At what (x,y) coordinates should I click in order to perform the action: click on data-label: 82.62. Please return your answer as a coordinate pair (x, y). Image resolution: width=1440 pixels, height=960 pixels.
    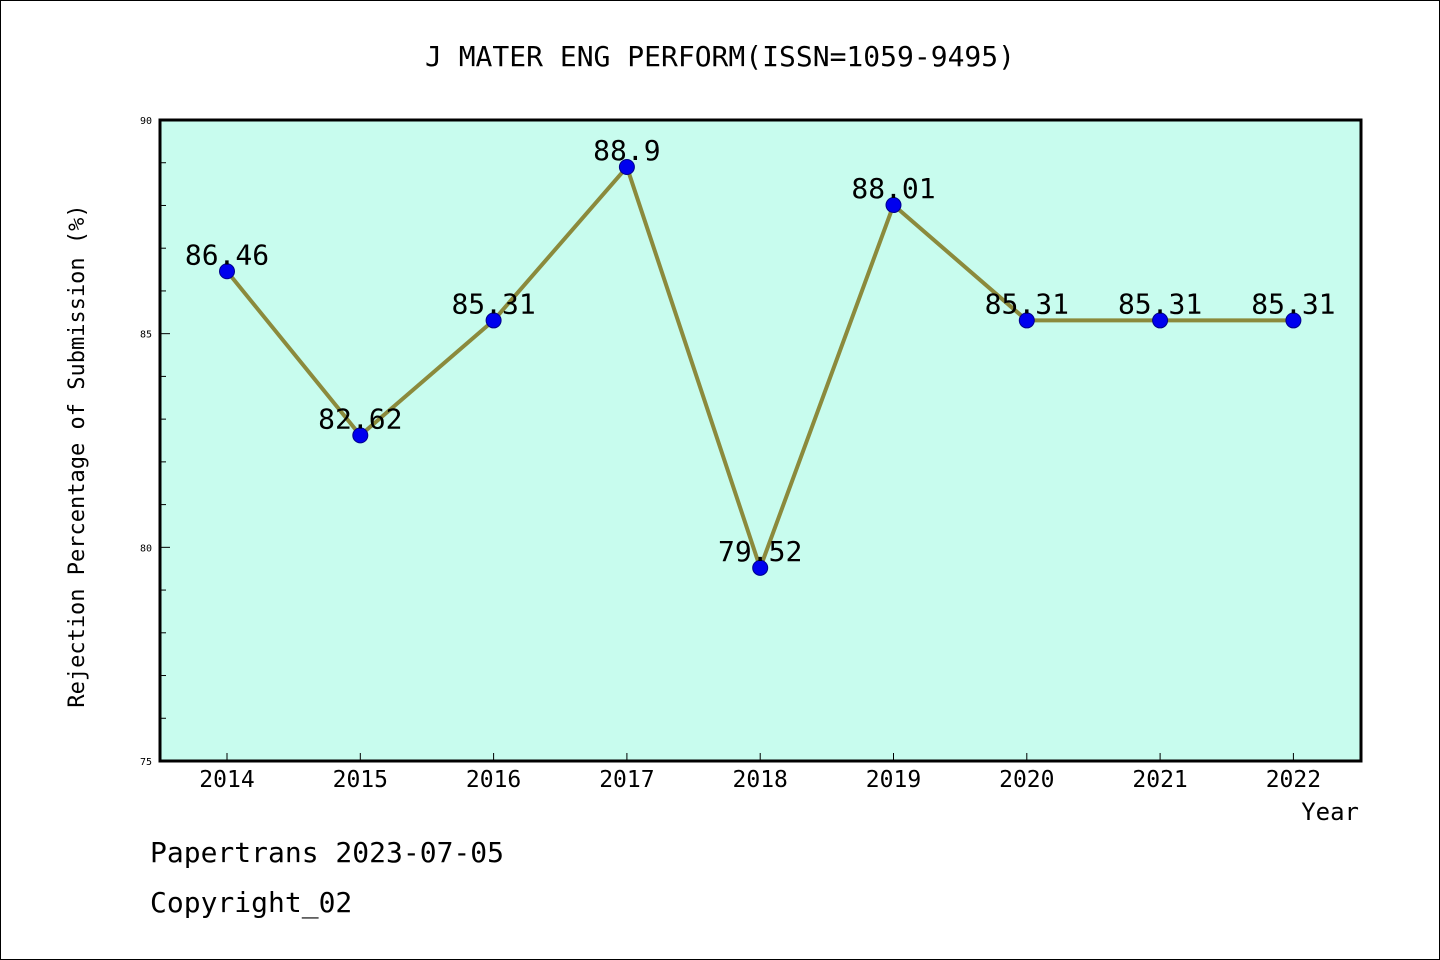
    Looking at the image, I should click on (360, 418).